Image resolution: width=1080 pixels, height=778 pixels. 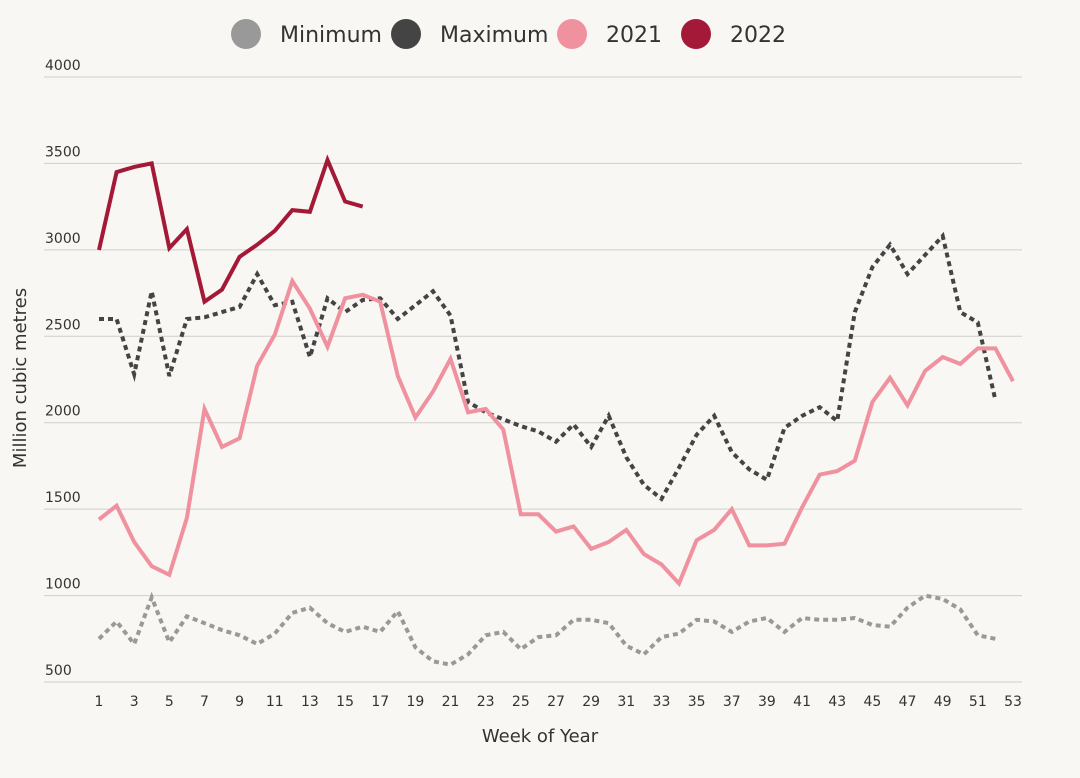 What do you see at coordinates (345, 702) in the screenshot?
I see `x-tick-label: 15` at bounding box center [345, 702].